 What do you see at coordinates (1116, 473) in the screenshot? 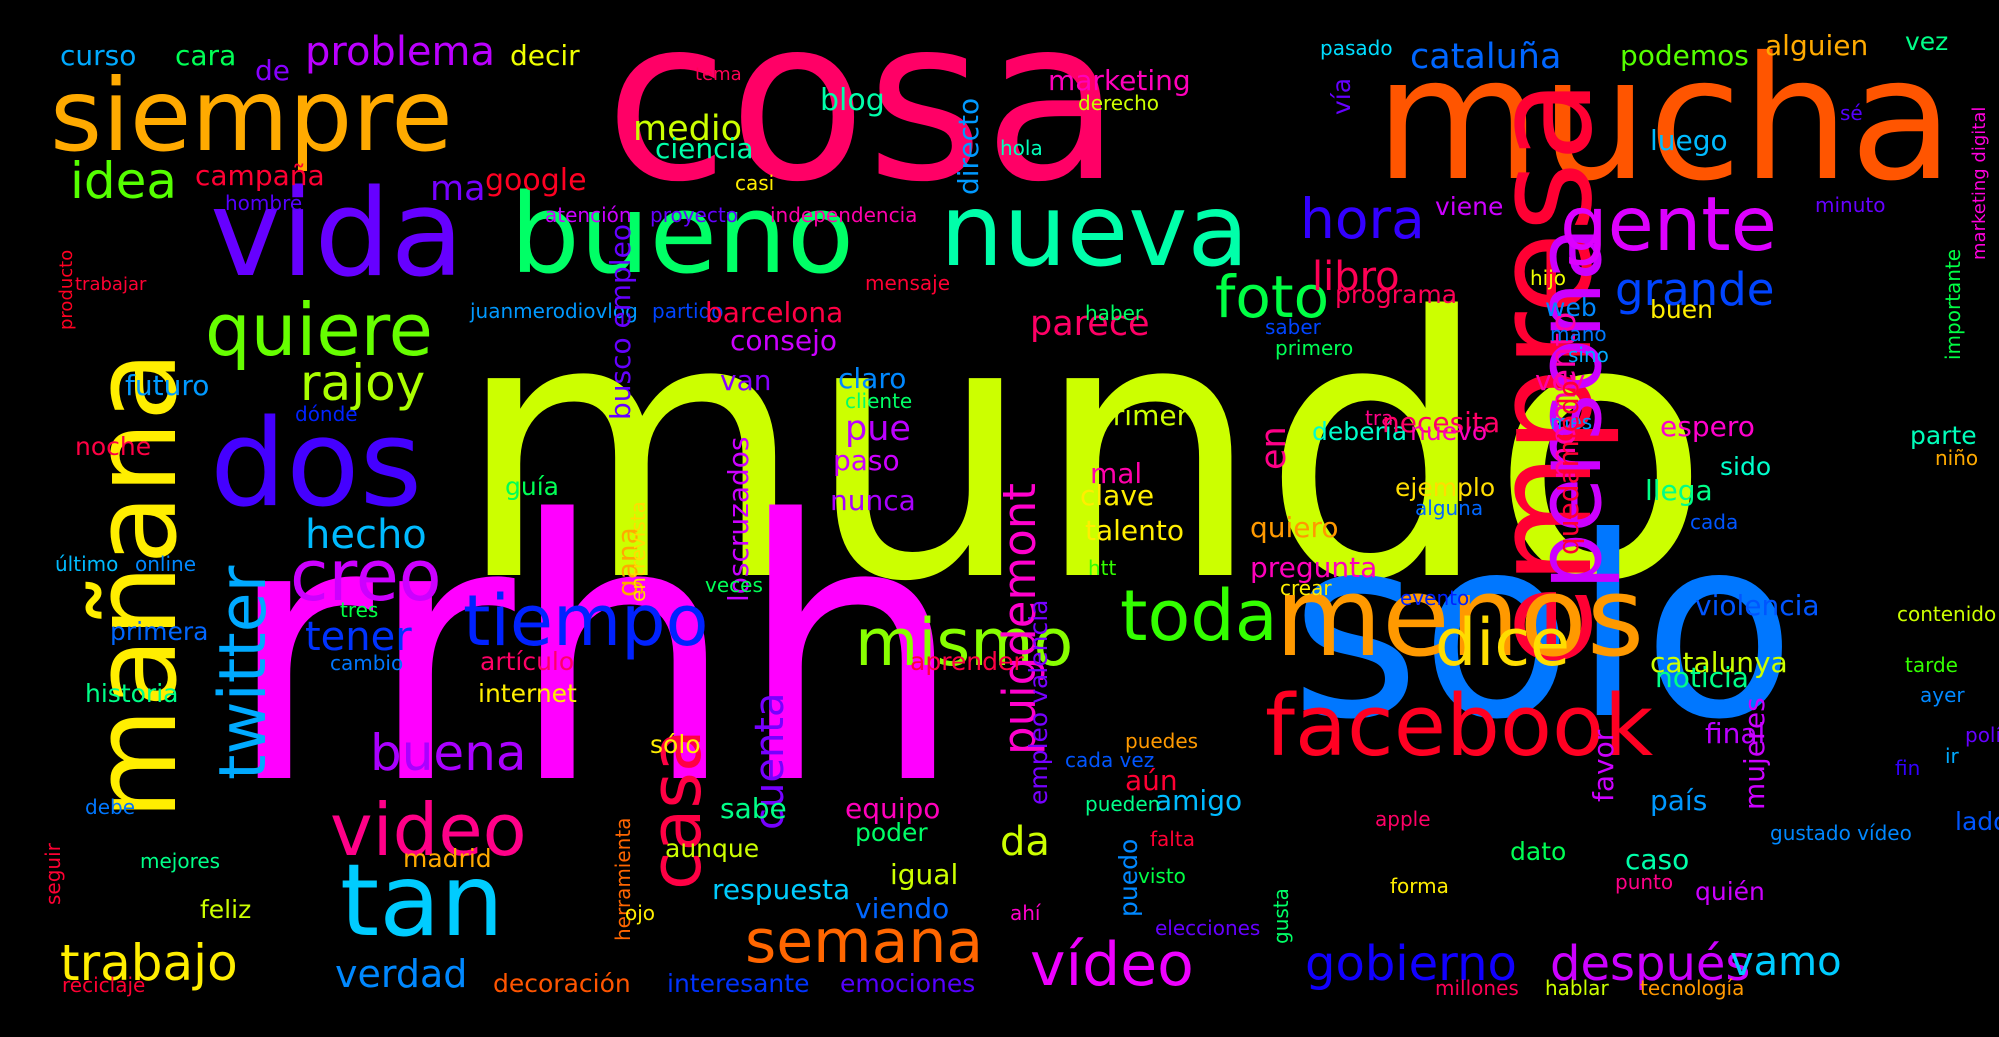
I see `word-mal: mal` at bounding box center [1116, 473].